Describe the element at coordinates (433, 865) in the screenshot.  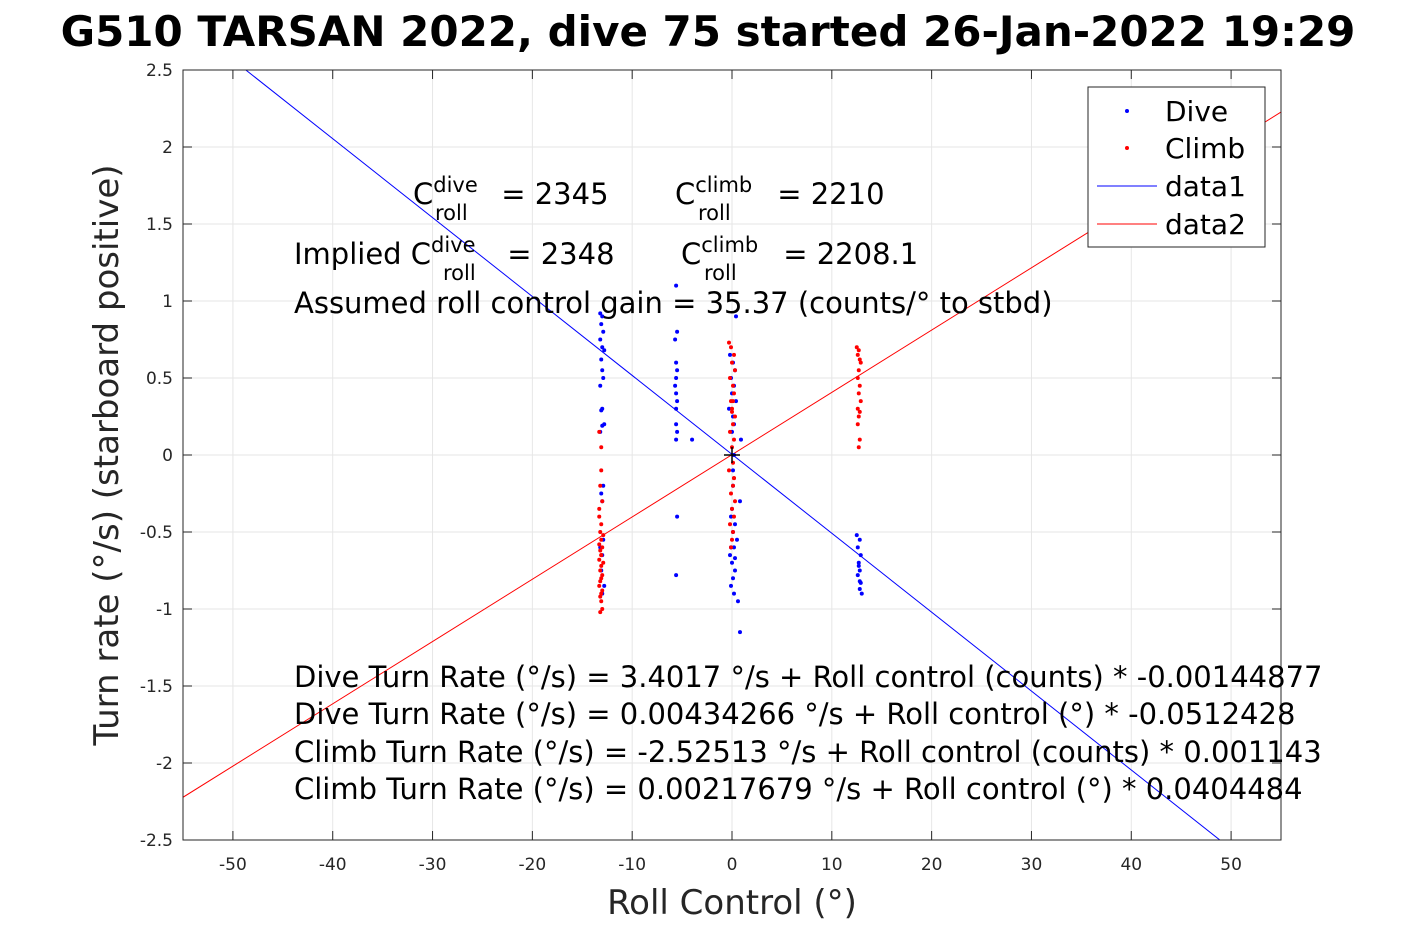
I see `x-tick-label: -30` at that location.